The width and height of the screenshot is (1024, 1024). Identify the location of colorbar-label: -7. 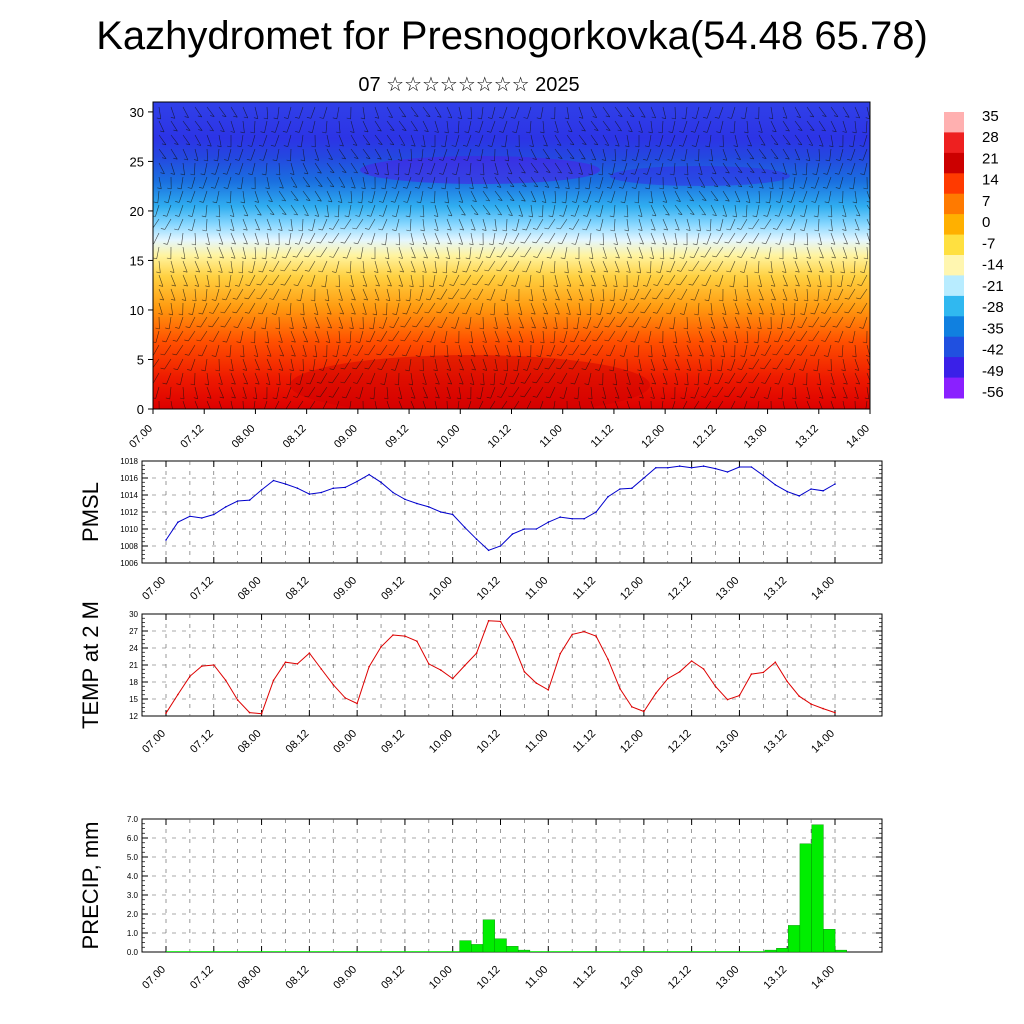
(988, 243).